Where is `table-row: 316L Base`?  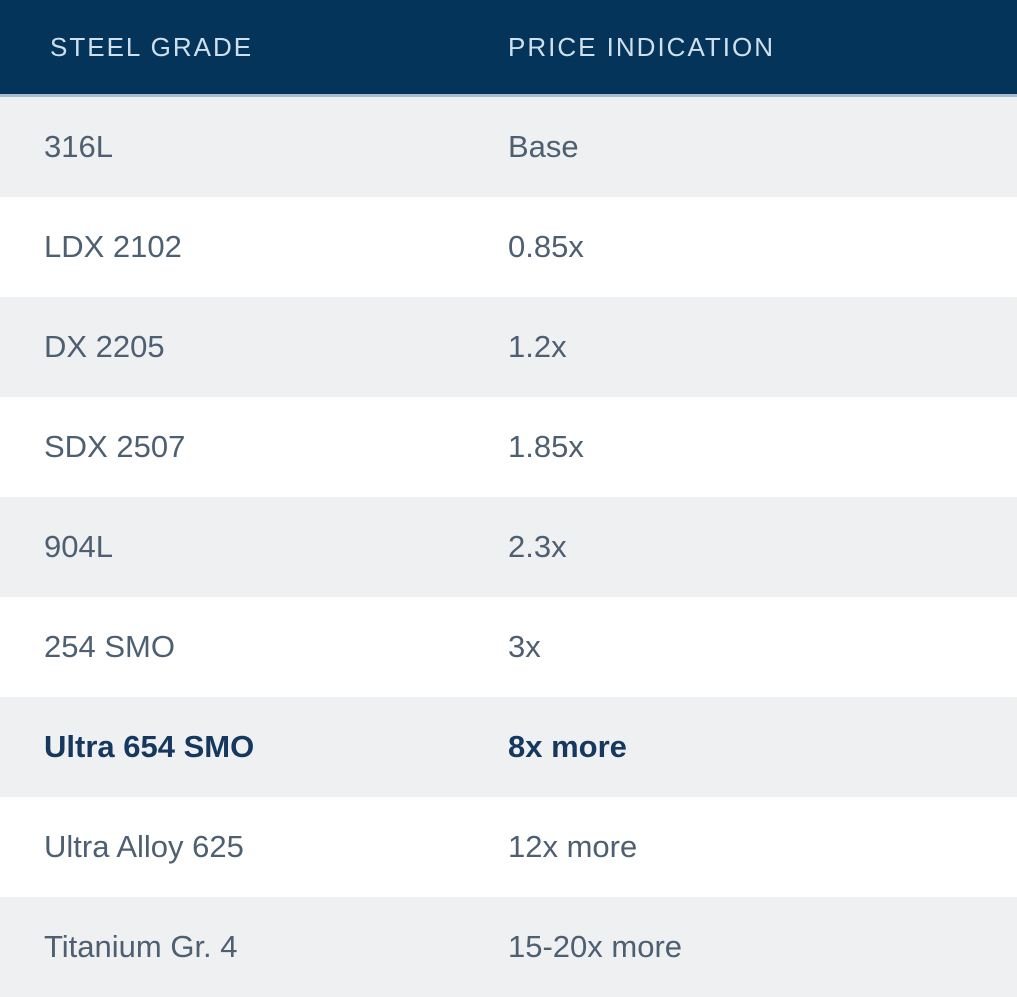
table-row: 316L Base is located at coordinates (508, 147).